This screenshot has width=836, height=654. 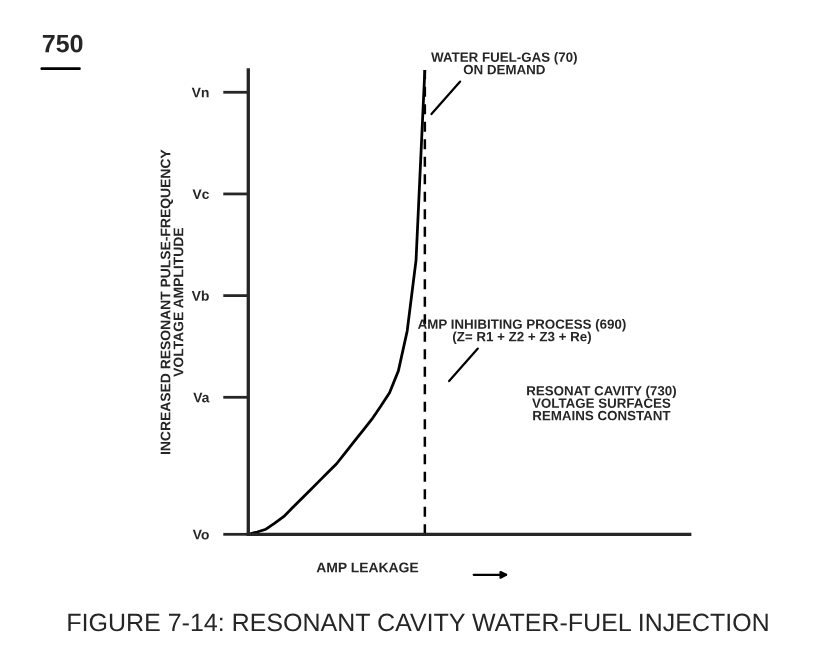 I want to click on text: FIGURE 7-14: RESONANT CAVITY WATER-FUEL INJECTION, so click(x=418, y=622).